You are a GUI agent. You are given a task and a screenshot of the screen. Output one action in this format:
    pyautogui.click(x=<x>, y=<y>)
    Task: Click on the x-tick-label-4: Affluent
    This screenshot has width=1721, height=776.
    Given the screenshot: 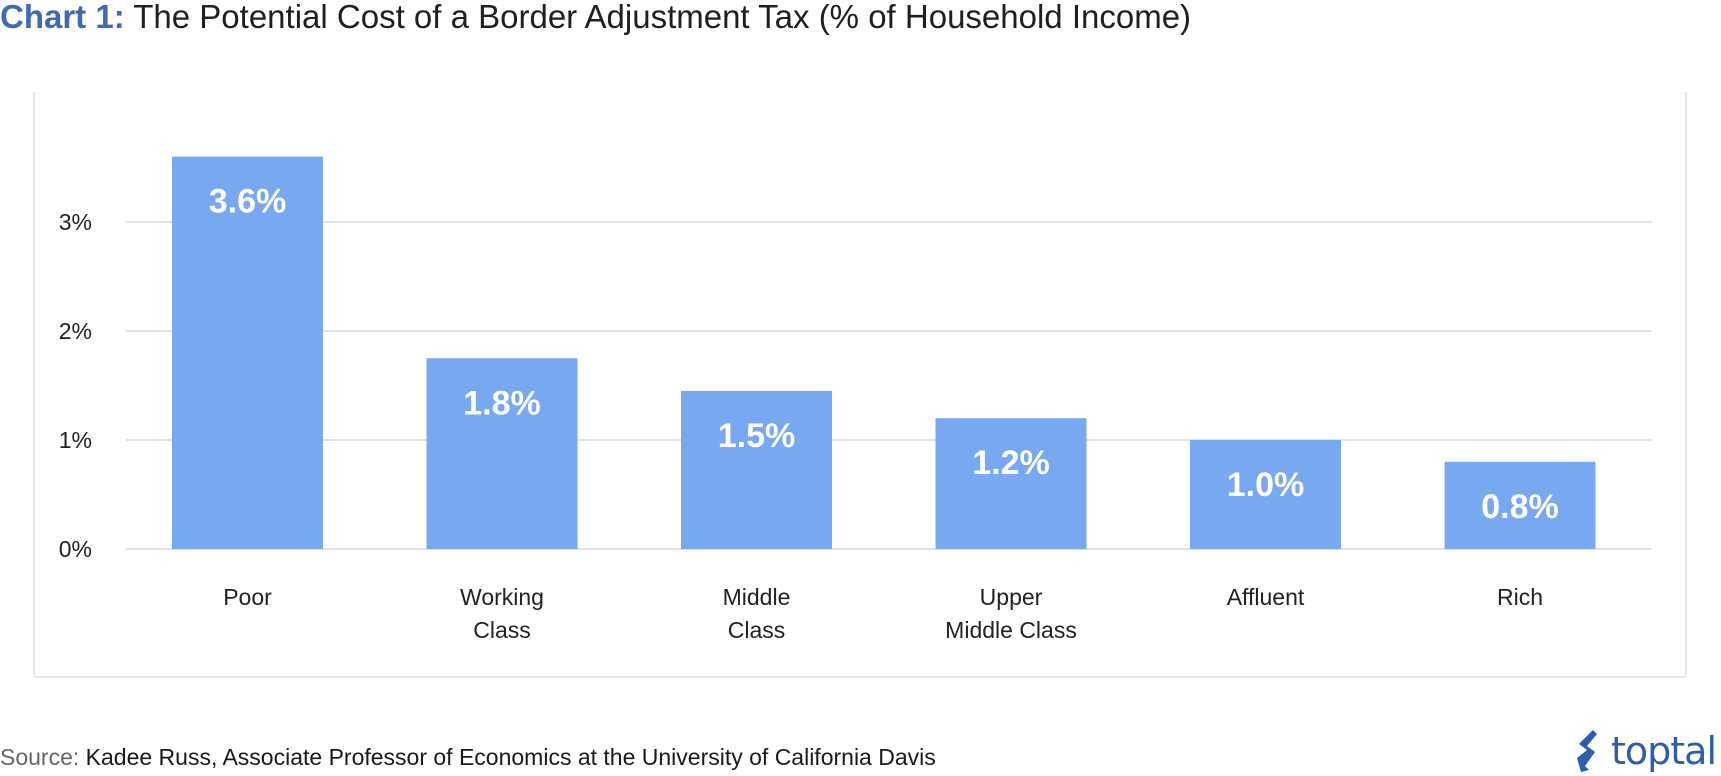 What is the action you would take?
    pyautogui.click(x=1266, y=597)
    